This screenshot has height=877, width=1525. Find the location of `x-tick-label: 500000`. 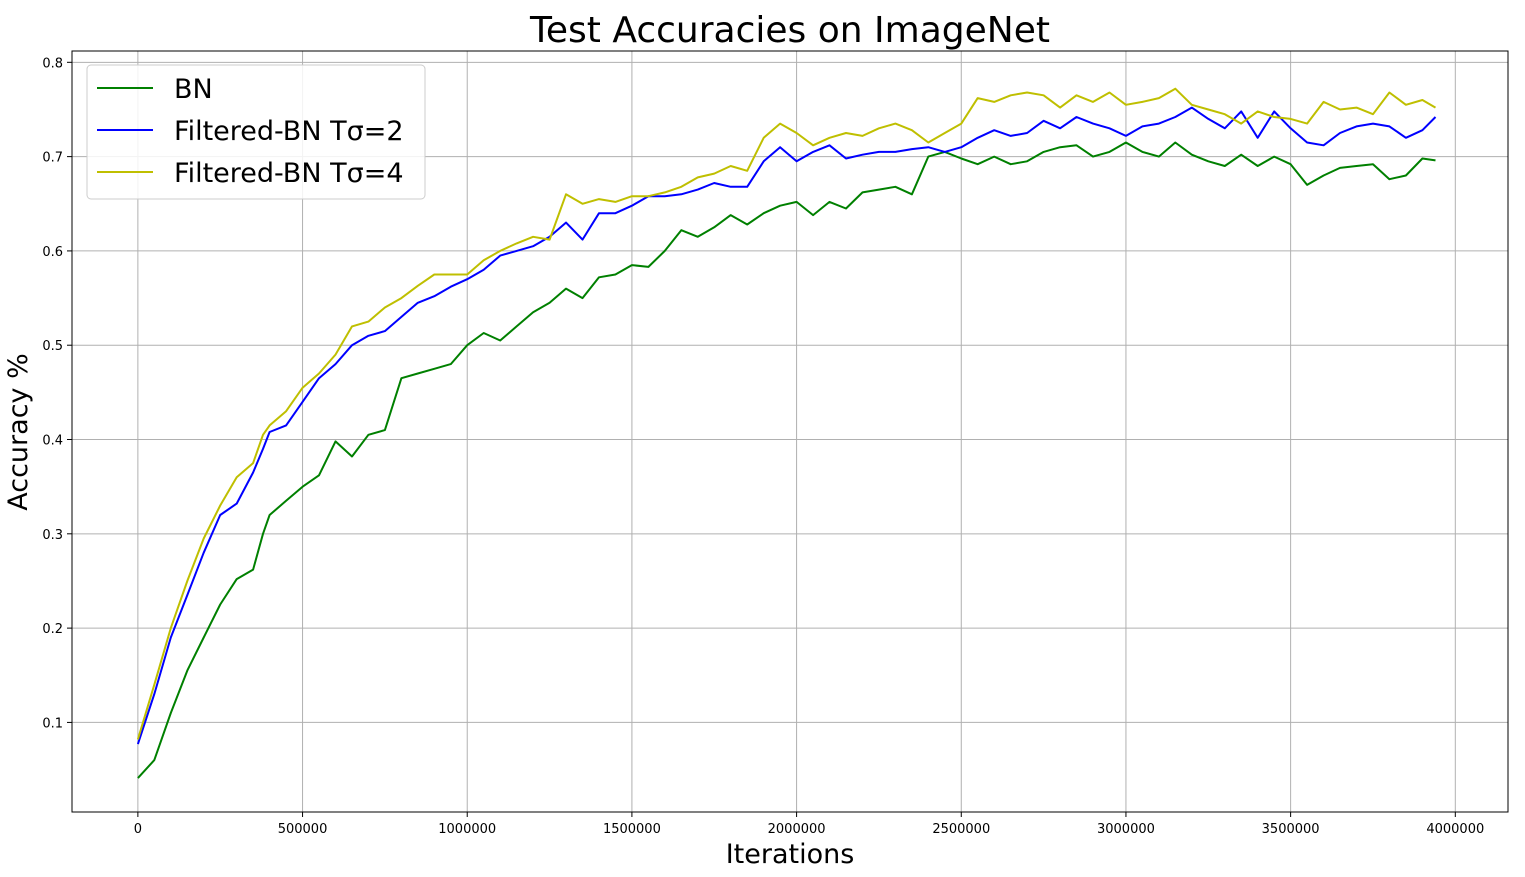

x-tick-label: 500000 is located at coordinates (303, 829).